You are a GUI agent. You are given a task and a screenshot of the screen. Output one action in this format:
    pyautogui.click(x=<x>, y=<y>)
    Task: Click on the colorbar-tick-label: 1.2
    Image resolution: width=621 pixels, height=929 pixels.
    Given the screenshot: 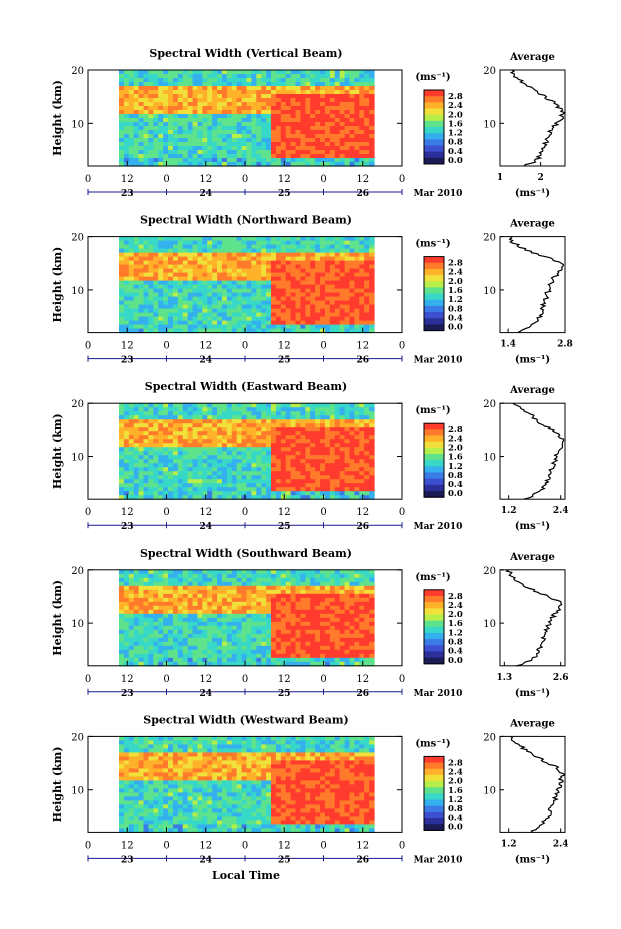 What is the action you would take?
    pyautogui.click(x=455, y=467)
    